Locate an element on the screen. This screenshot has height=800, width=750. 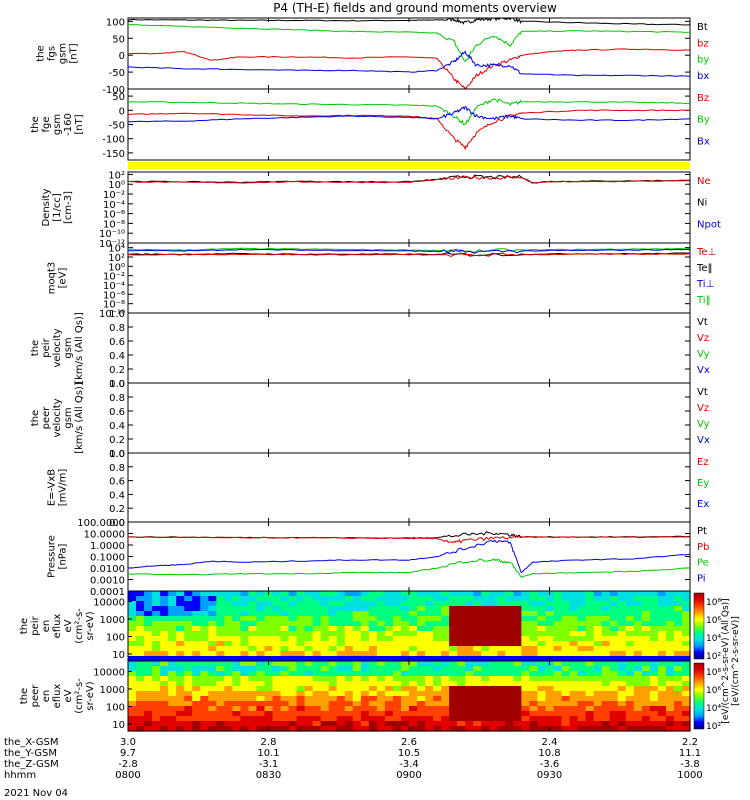
series-line-Bx is located at coordinates (409, 114).